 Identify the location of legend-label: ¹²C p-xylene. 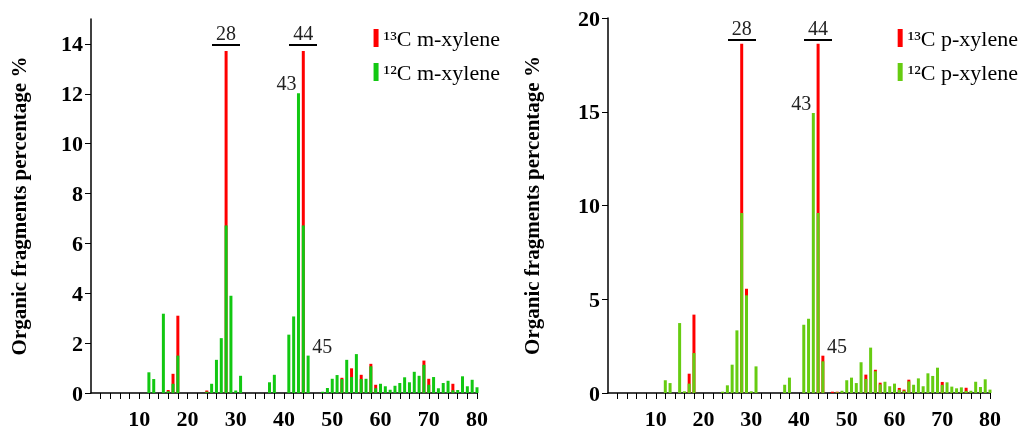
(963, 72).